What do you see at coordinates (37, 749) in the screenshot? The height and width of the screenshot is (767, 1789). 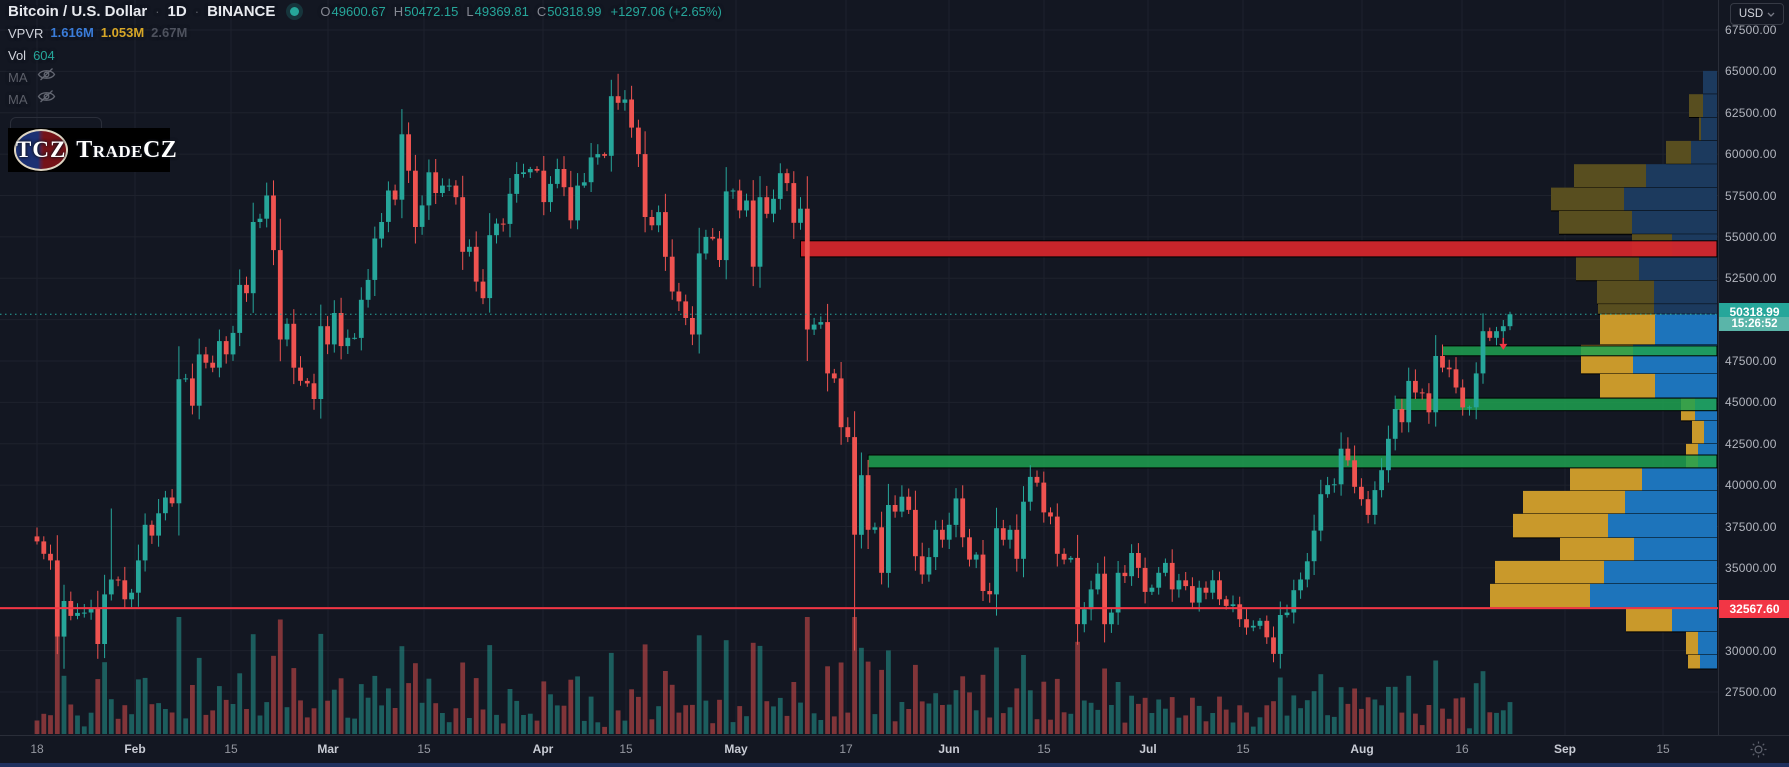 I see `time-axis-label: 18` at bounding box center [37, 749].